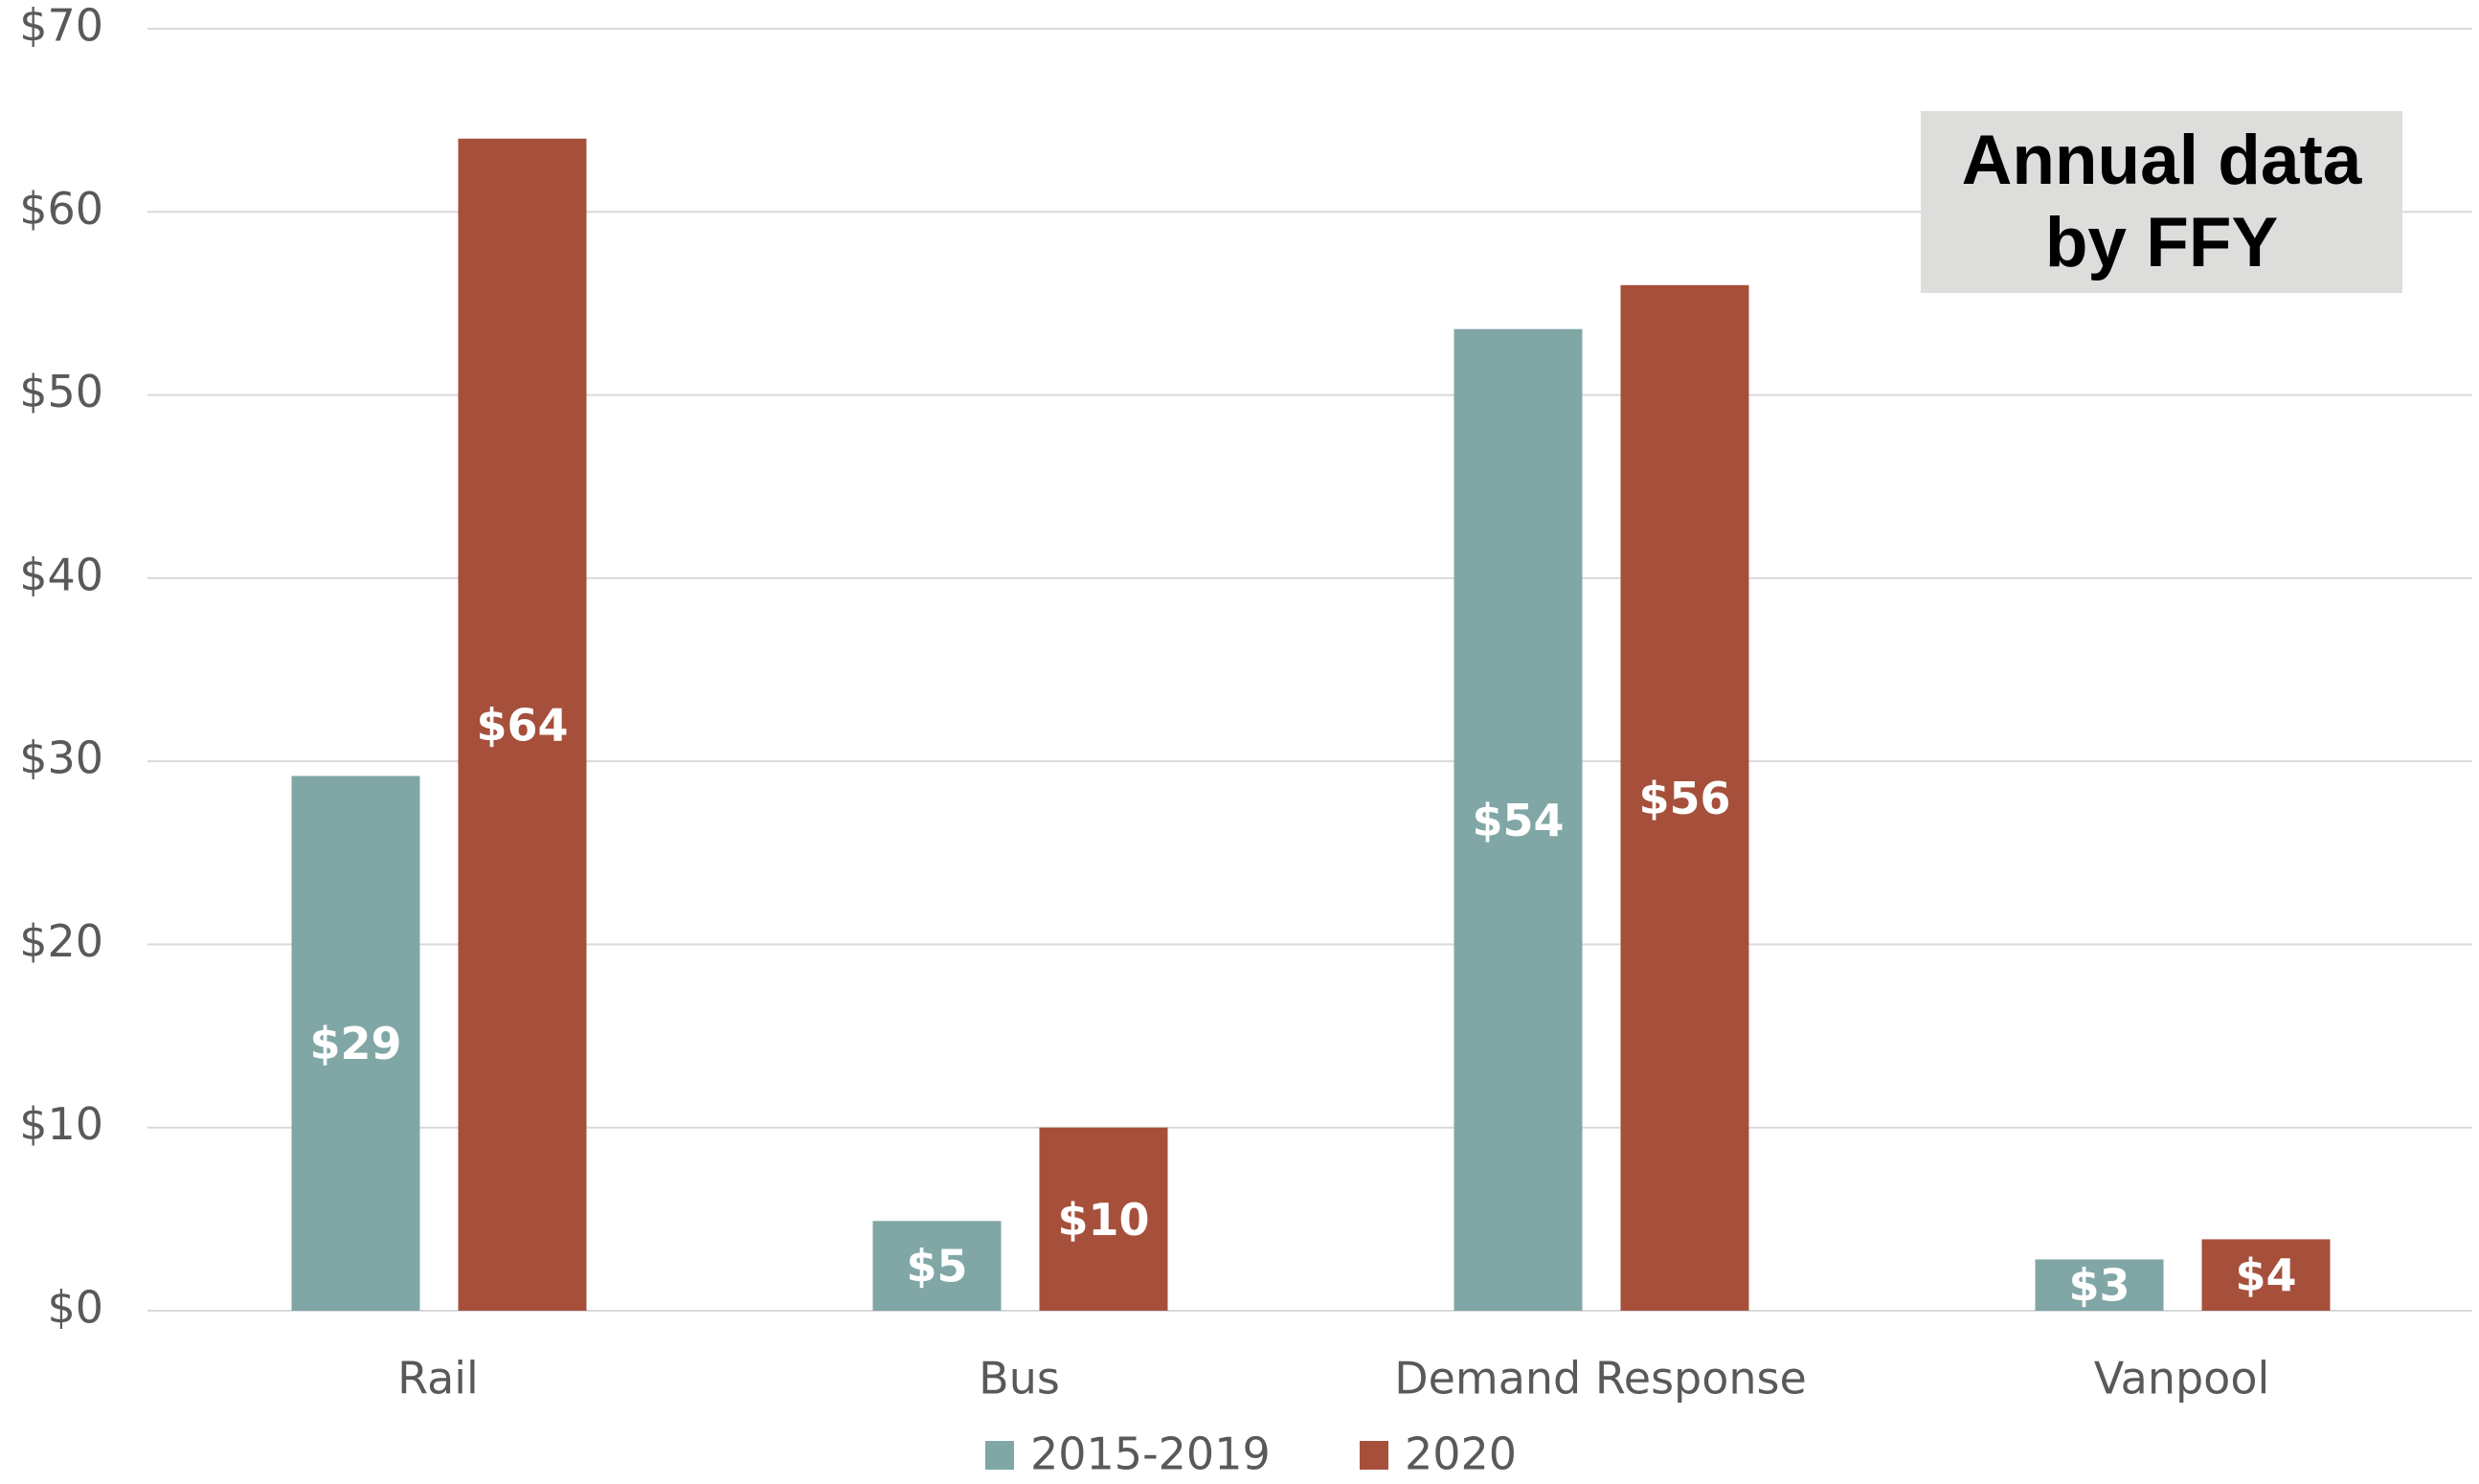 Image resolution: width=2479 pixels, height=1484 pixels. What do you see at coordinates (1600, 1379) in the screenshot?
I see `x-tick-label: Demand Response` at bounding box center [1600, 1379].